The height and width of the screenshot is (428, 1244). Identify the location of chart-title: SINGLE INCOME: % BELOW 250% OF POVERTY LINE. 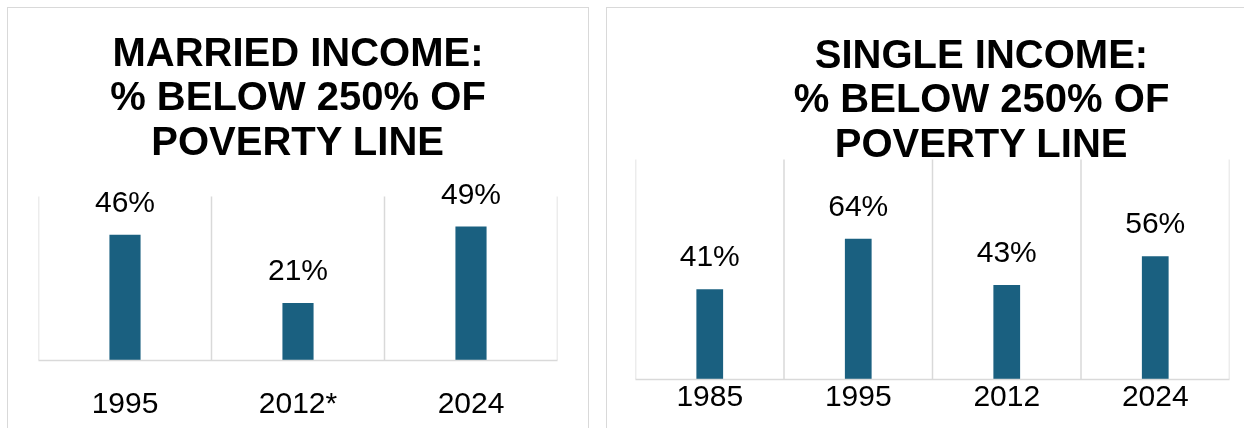
(981, 98).